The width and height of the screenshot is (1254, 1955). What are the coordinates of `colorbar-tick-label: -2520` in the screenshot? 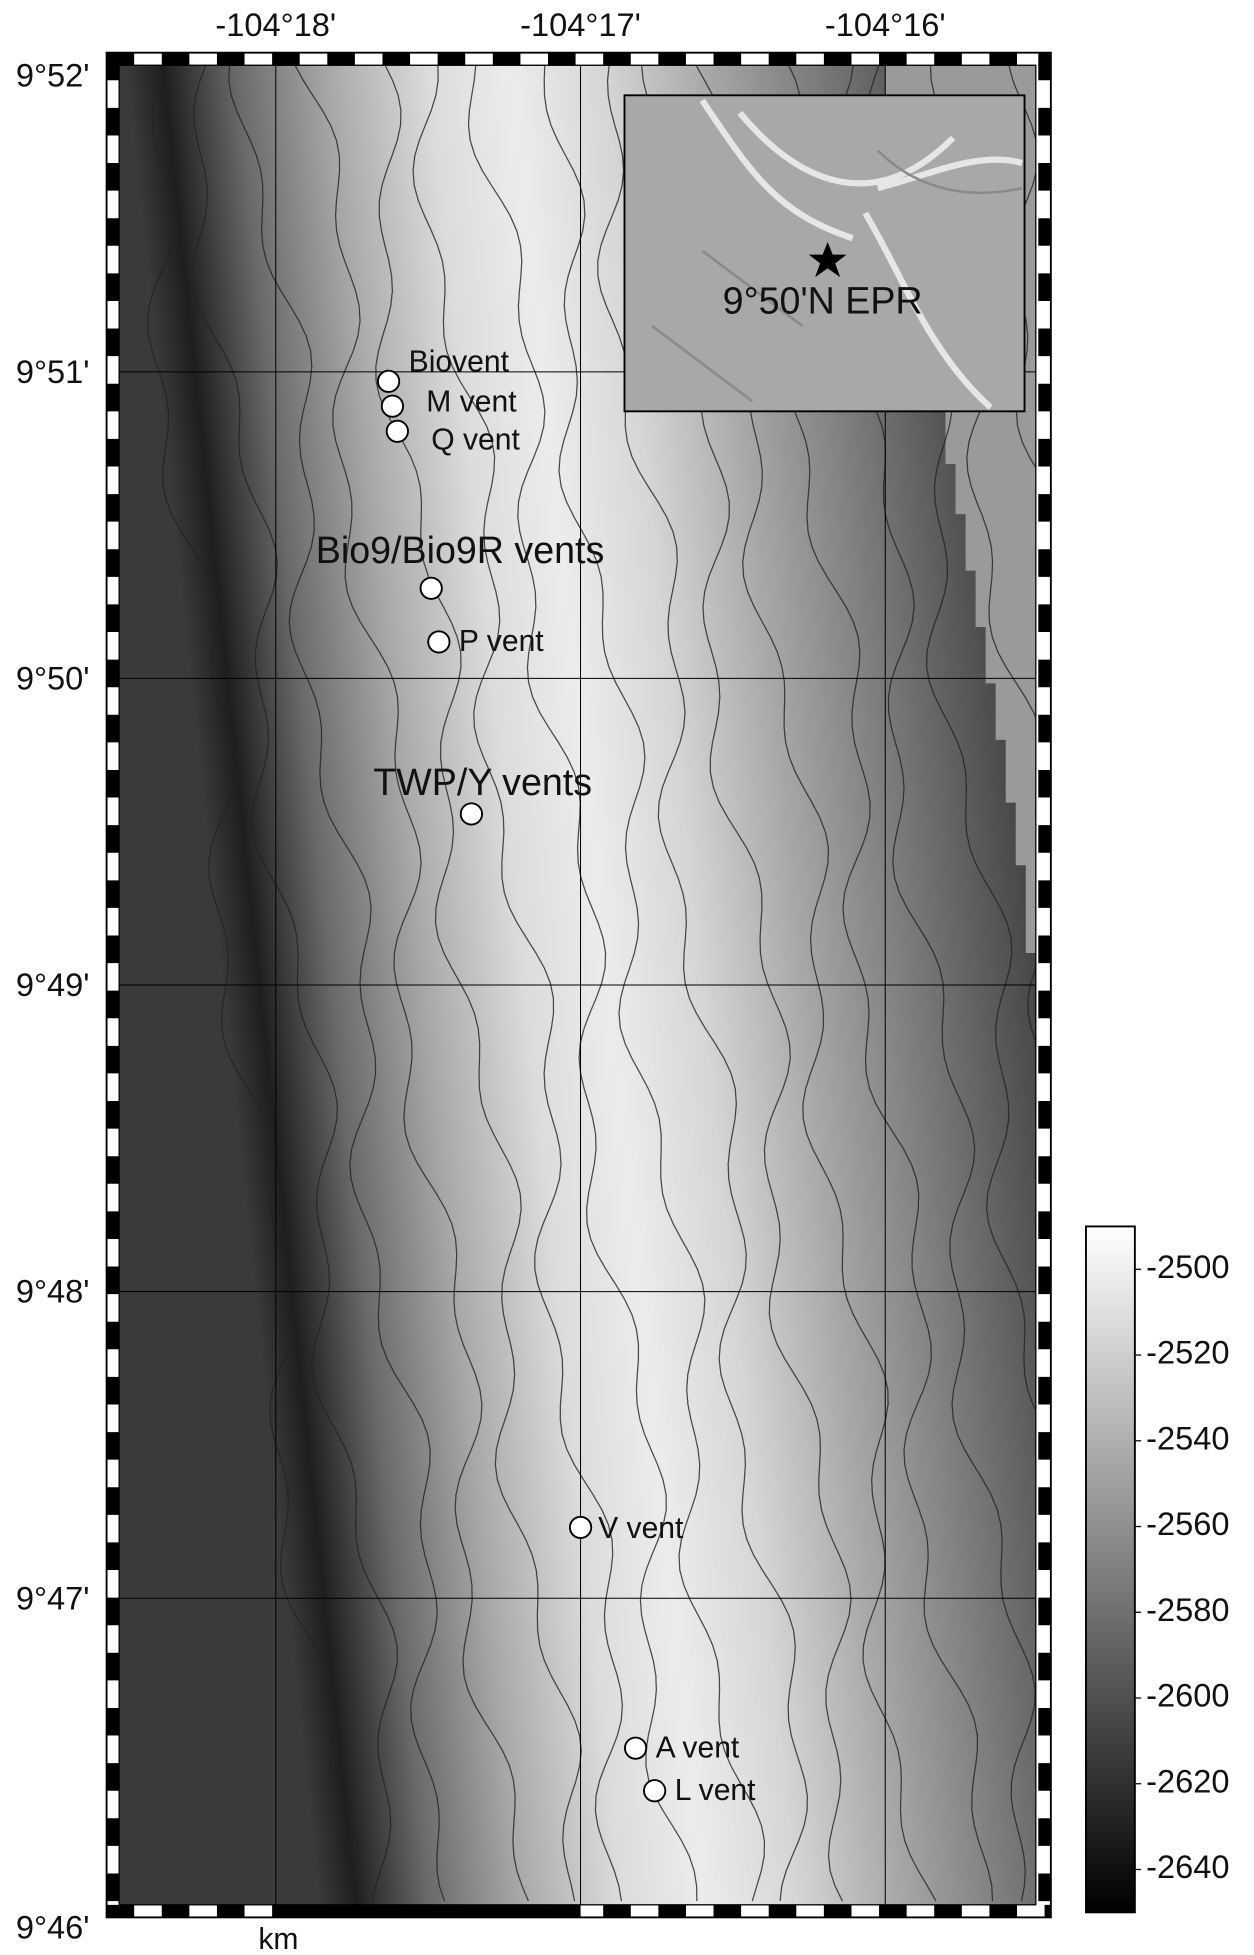 It's located at (1187, 1352).